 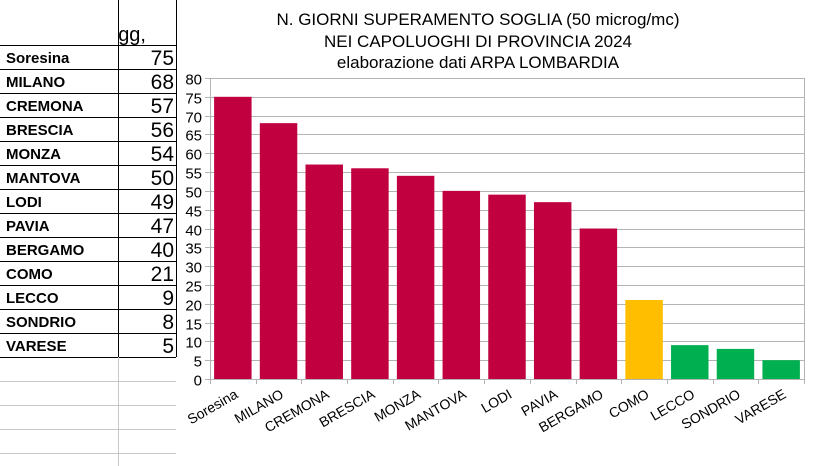 What do you see at coordinates (168, 346) in the screenshot?
I see `table-cell-days: 5` at bounding box center [168, 346].